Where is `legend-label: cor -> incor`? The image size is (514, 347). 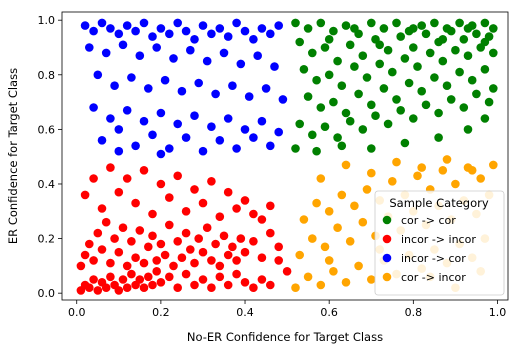 legend-label: cor -> incor is located at coordinates (433, 277).